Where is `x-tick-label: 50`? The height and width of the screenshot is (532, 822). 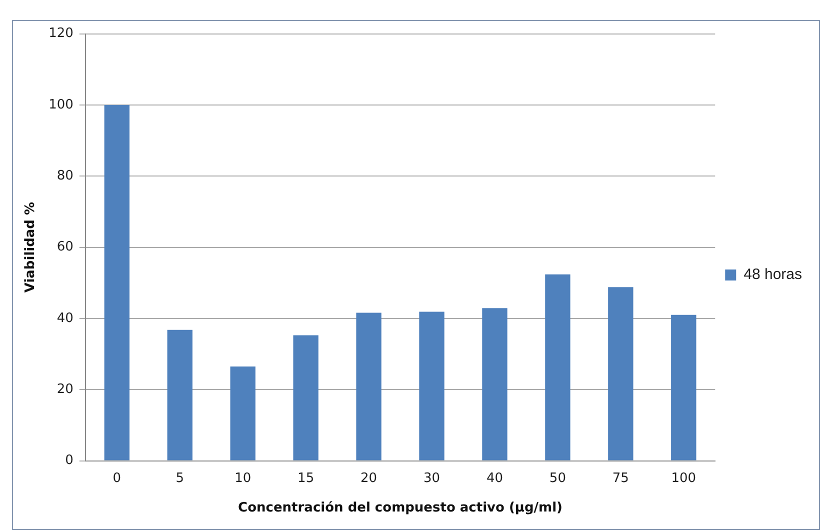 x-tick-label: 50 is located at coordinates (557, 478).